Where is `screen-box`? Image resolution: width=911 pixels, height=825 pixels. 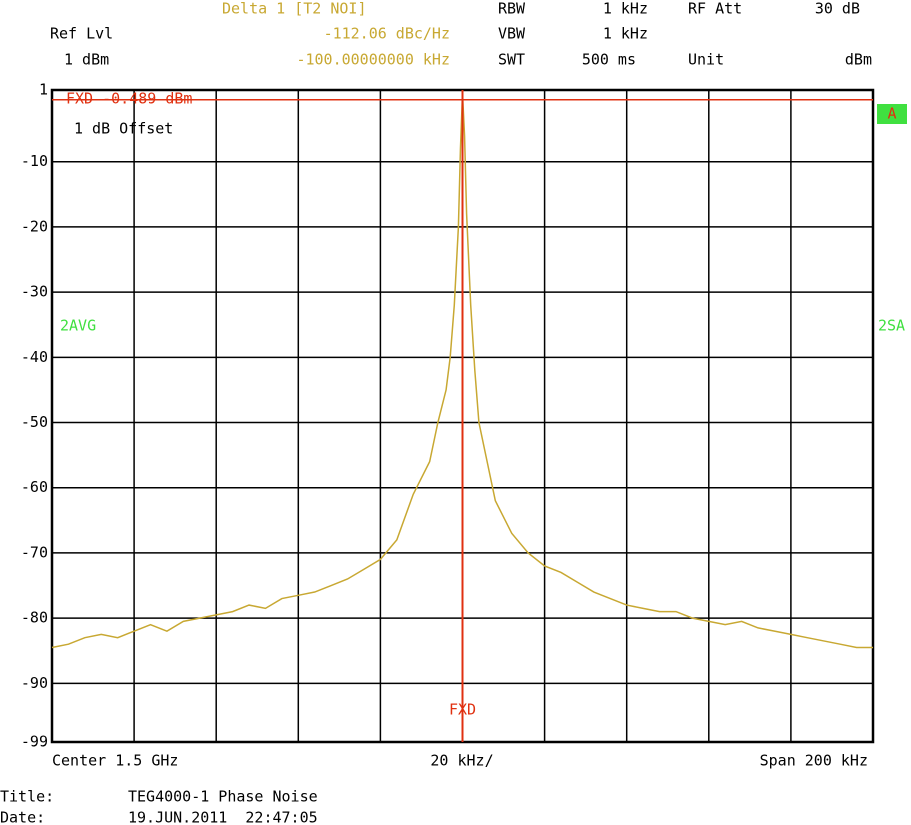 screen-box is located at coordinates (892, 114).